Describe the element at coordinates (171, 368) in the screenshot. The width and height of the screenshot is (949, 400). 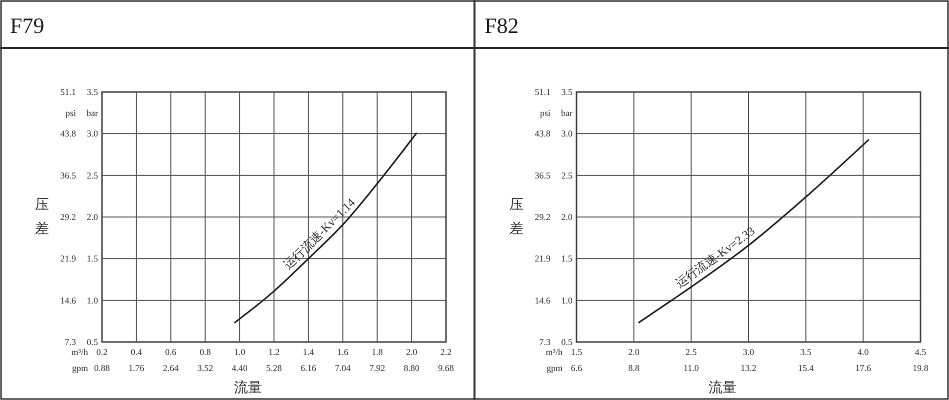
I see `x2-tick-label: 2.64` at that location.